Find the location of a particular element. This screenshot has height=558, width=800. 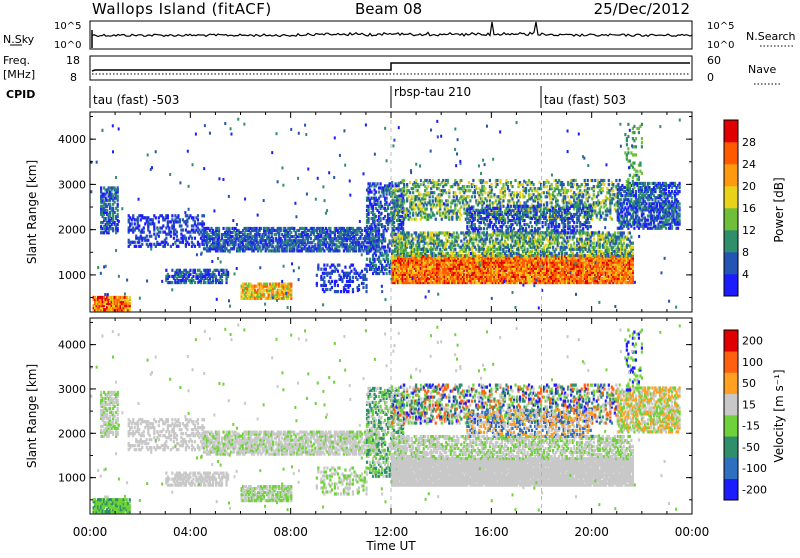

nave-tick-bottom: 0 is located at coordinates (710, 77).